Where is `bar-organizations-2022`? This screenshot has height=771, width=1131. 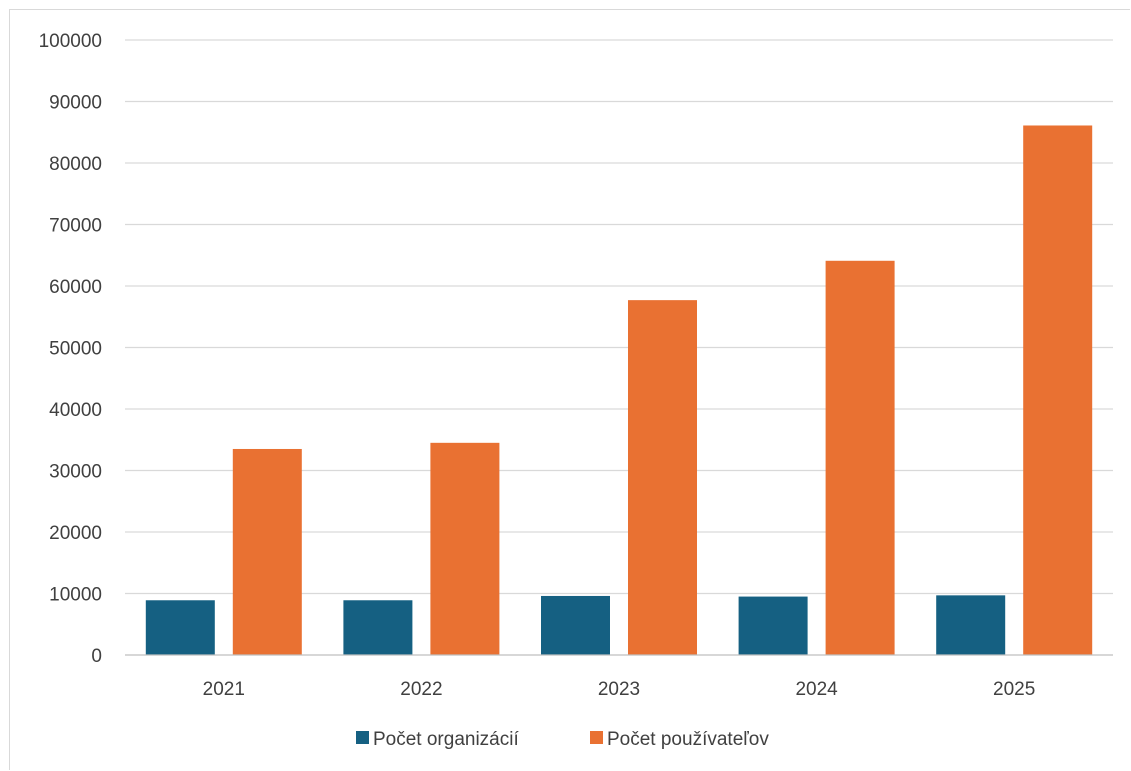 bar-organizations-2022 is located at coordinates (378, 627).